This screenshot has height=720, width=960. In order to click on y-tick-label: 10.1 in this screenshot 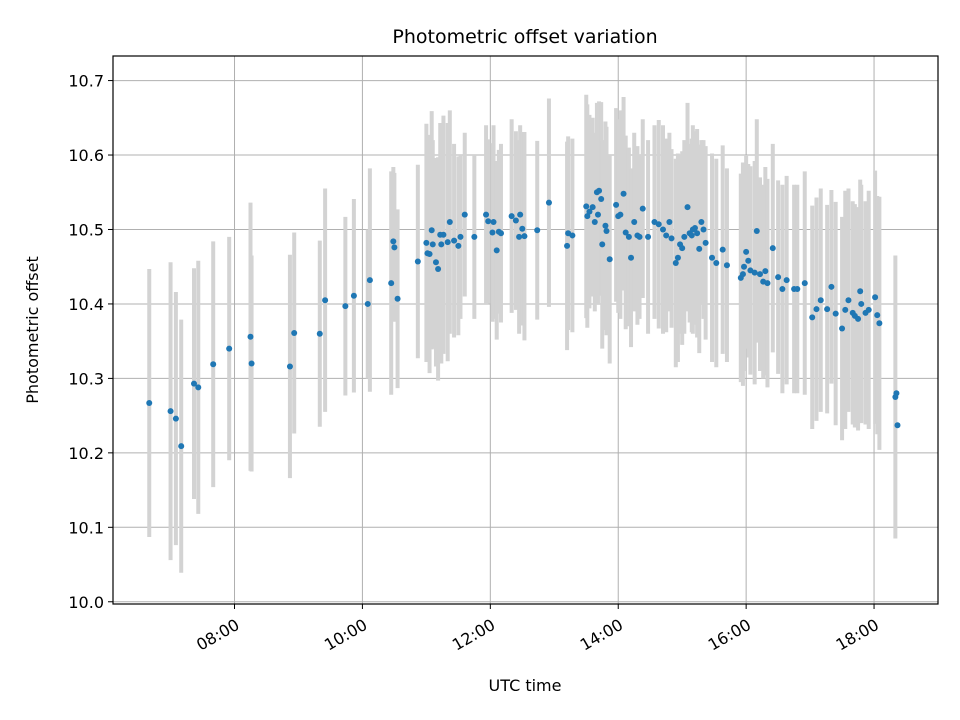, I will do `click(86, 527)`.